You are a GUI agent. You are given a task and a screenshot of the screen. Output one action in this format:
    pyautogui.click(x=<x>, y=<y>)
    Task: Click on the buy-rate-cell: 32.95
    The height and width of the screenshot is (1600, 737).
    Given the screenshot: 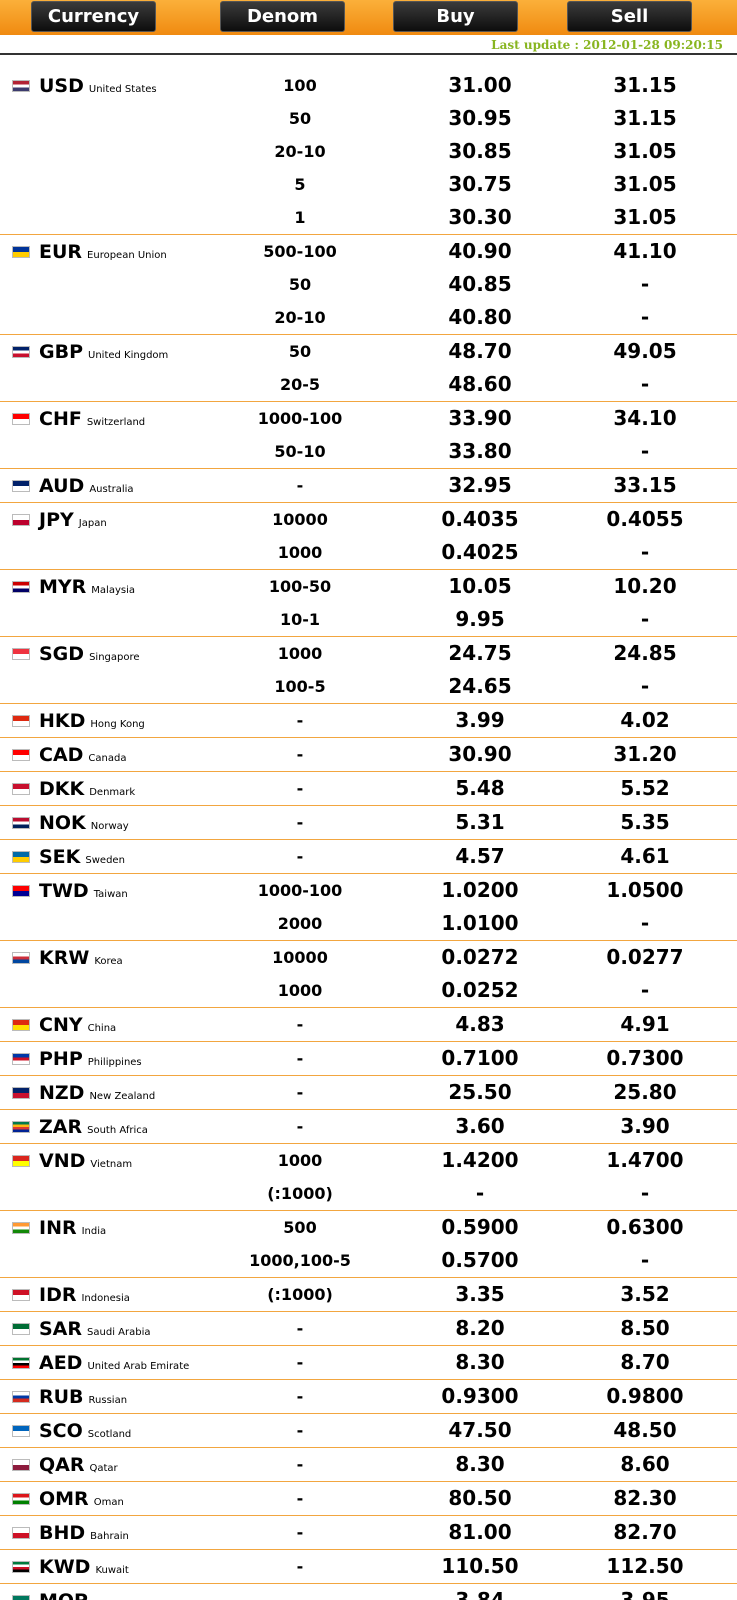 What is the action you would take?
    pyautogui.click(x=480, y=485)
    